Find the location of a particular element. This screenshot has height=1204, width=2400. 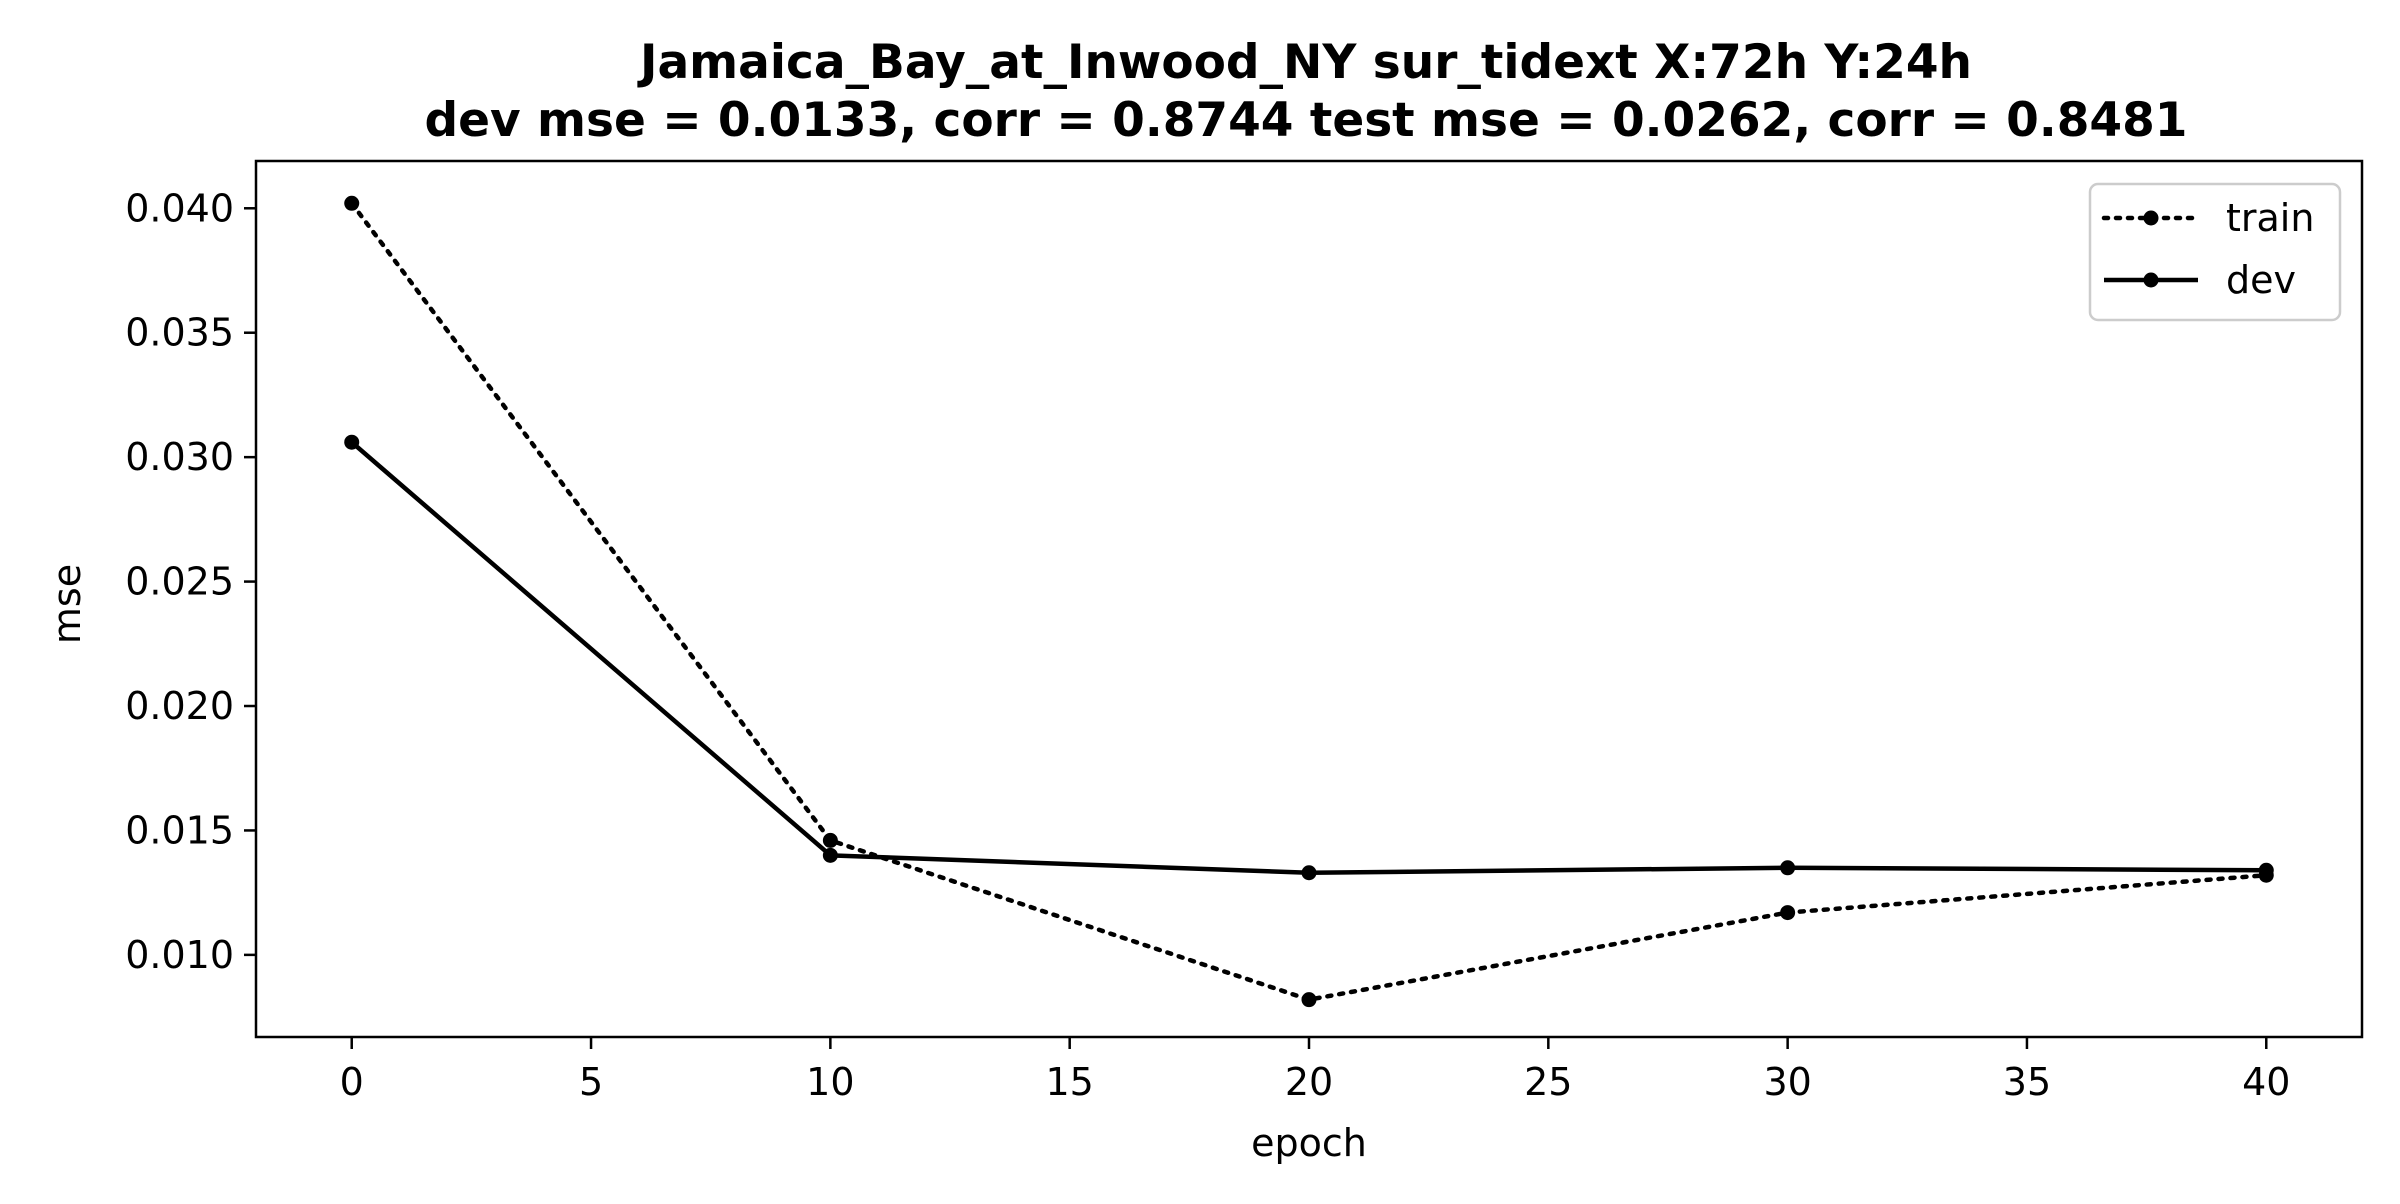

x-tick-label: 5 is located at coordinates (591, 1082).